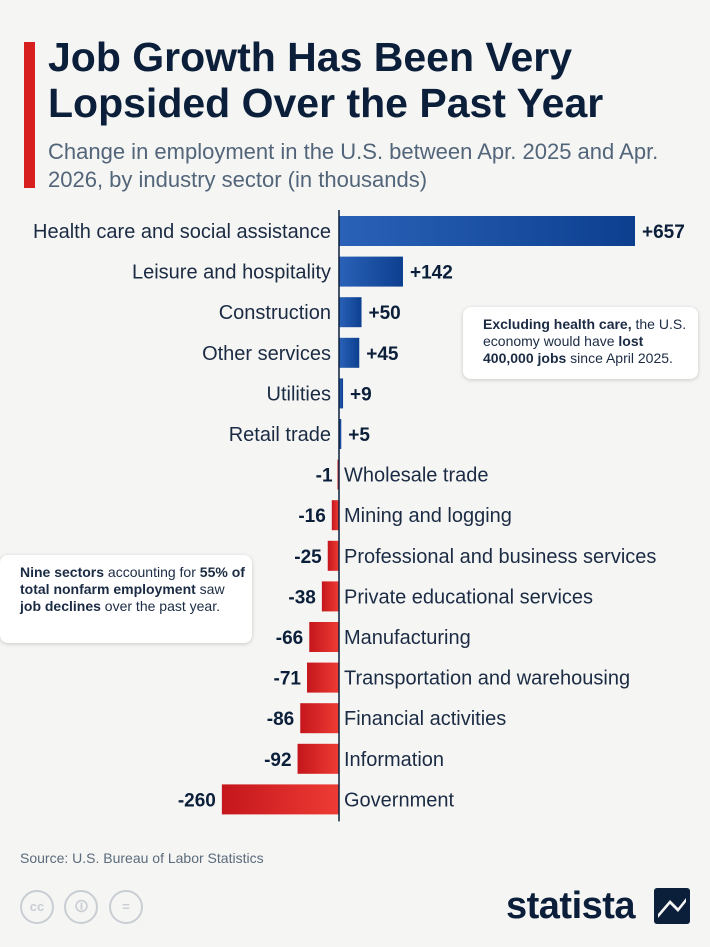  I want to click on note-text: the U.S. economy would have, so click(585, 332).